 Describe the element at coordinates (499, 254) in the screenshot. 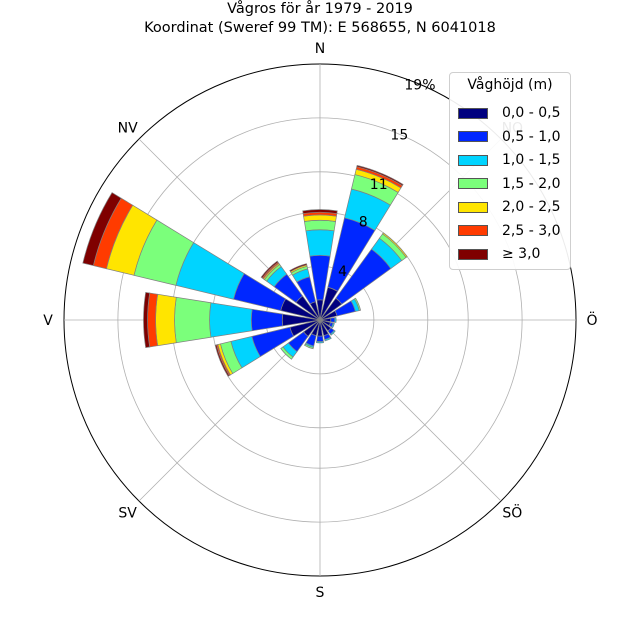

I see `legend-item: ≥ 3,0` at that location.